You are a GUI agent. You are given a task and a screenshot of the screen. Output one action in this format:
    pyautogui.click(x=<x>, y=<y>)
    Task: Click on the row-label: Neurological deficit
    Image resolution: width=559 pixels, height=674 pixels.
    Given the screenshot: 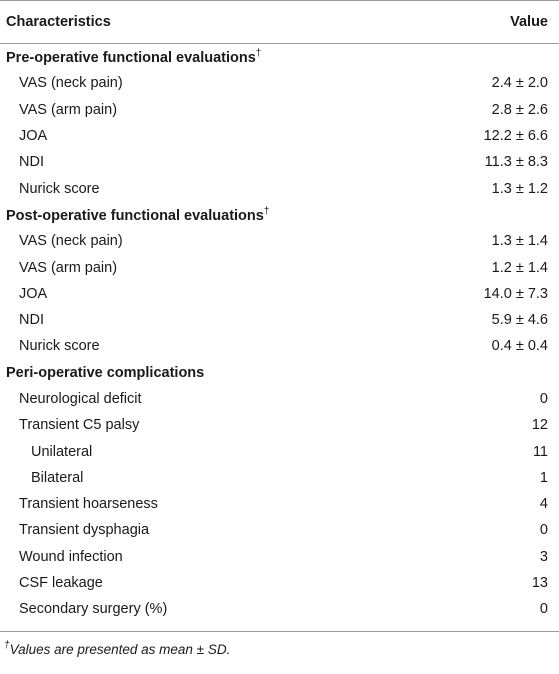 What is the action you would take?
    pyautogui.click(x=80, y=399)
    